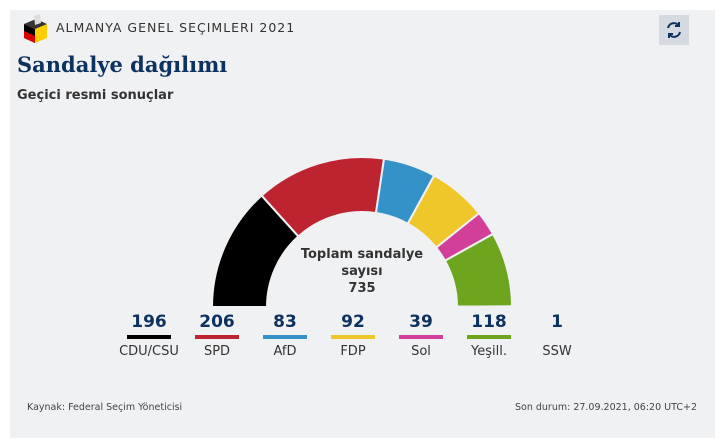  Describe the element at coordinates (489, 351) in the screenshot. I see `party-label: Yeşill.` at that location.